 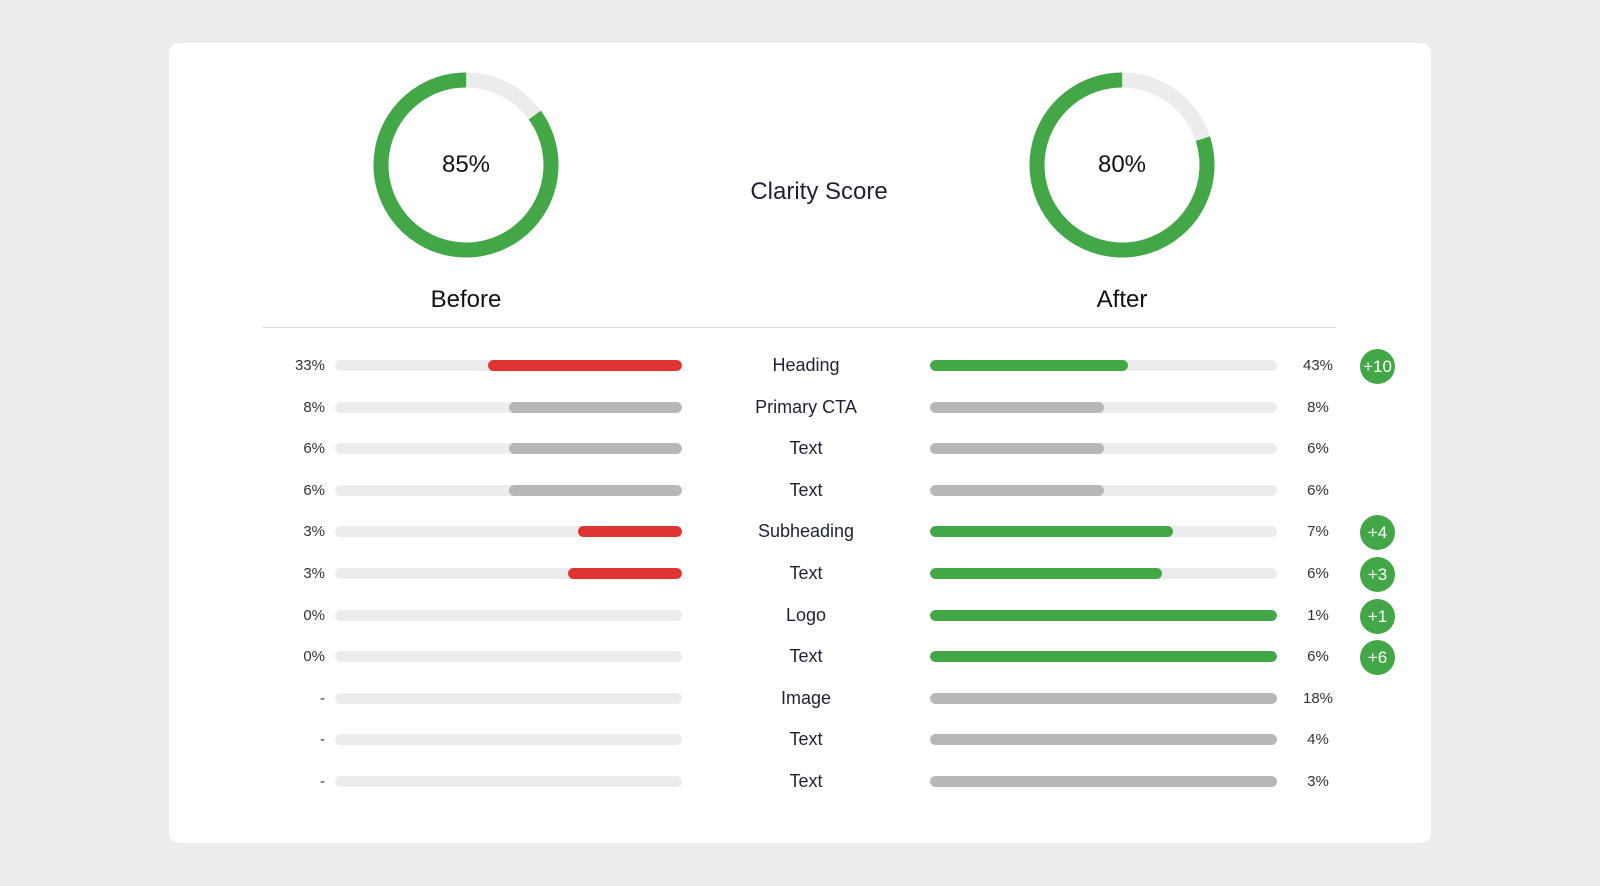 I want to click on comparison-row: 33% Heading 43% +10, so click(x=800, y=366).